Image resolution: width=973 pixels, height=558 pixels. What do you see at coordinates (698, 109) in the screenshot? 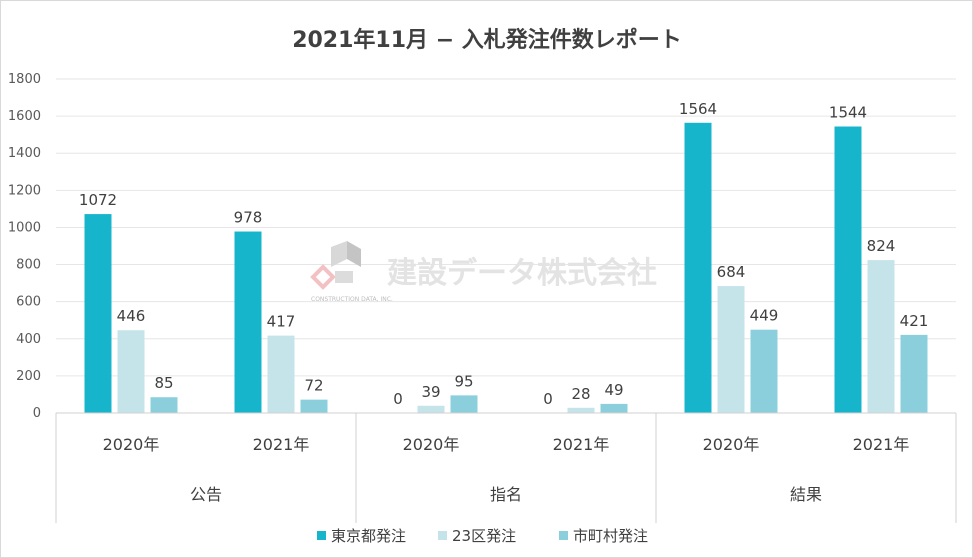
I see `bar-value-label: 1564` at bounding box center [698, 109].